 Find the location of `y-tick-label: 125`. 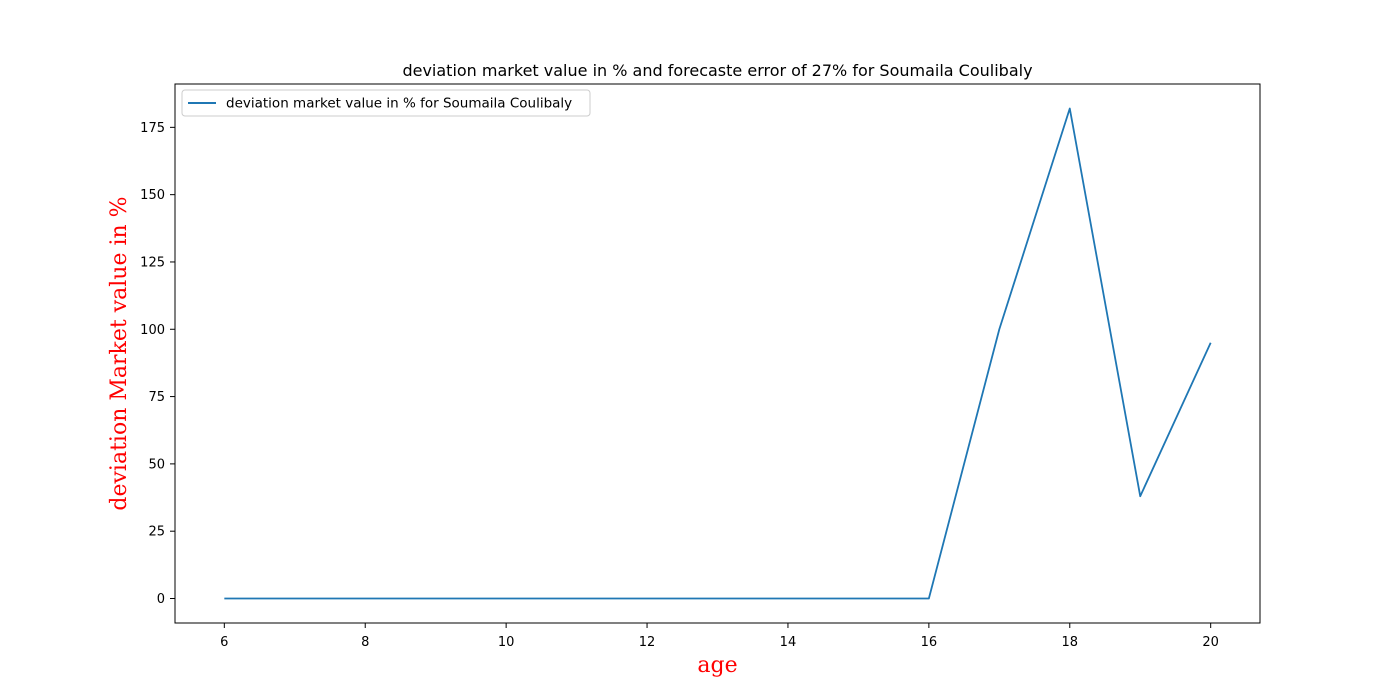

y-tick-label: 125 is located at coordinates (152, 262).